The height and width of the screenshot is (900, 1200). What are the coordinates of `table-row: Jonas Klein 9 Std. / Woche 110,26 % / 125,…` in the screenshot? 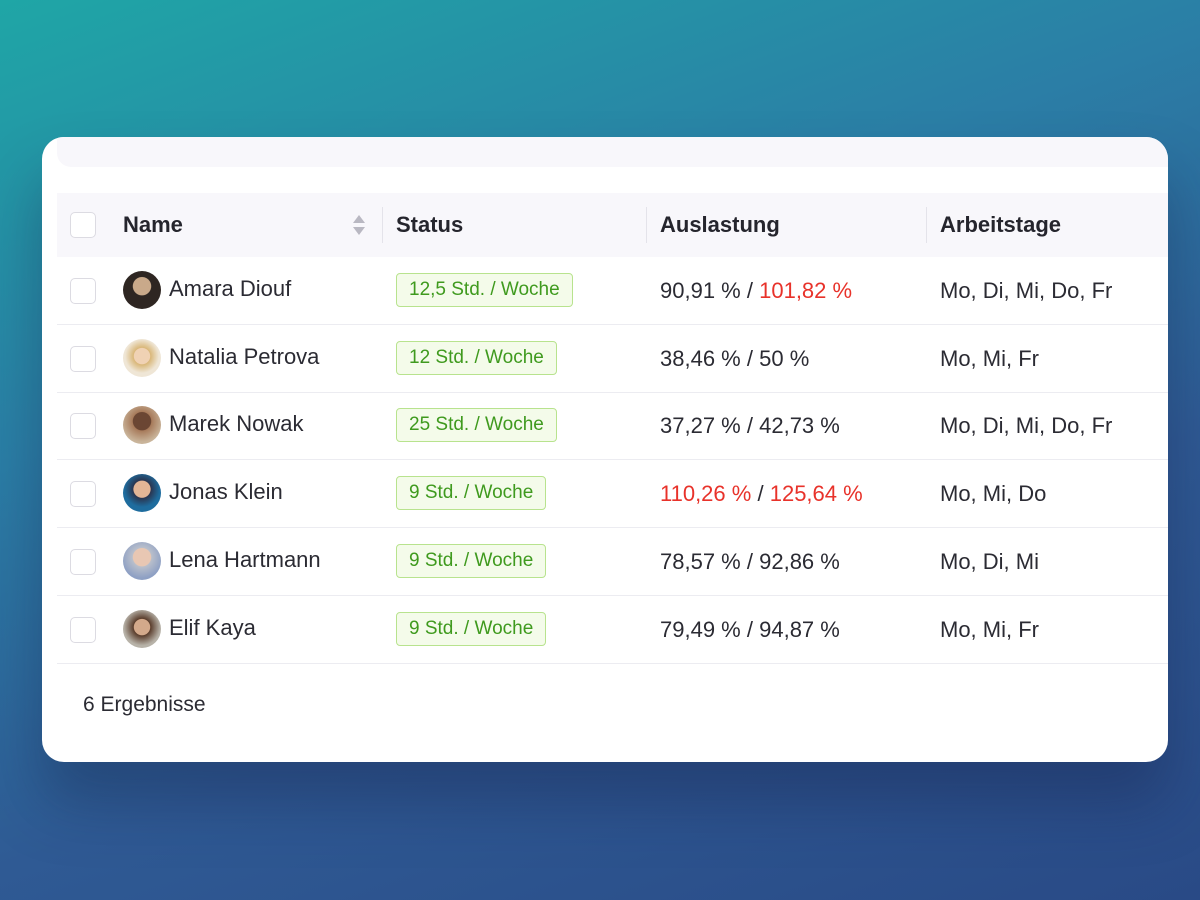 It's located at (612, 494).